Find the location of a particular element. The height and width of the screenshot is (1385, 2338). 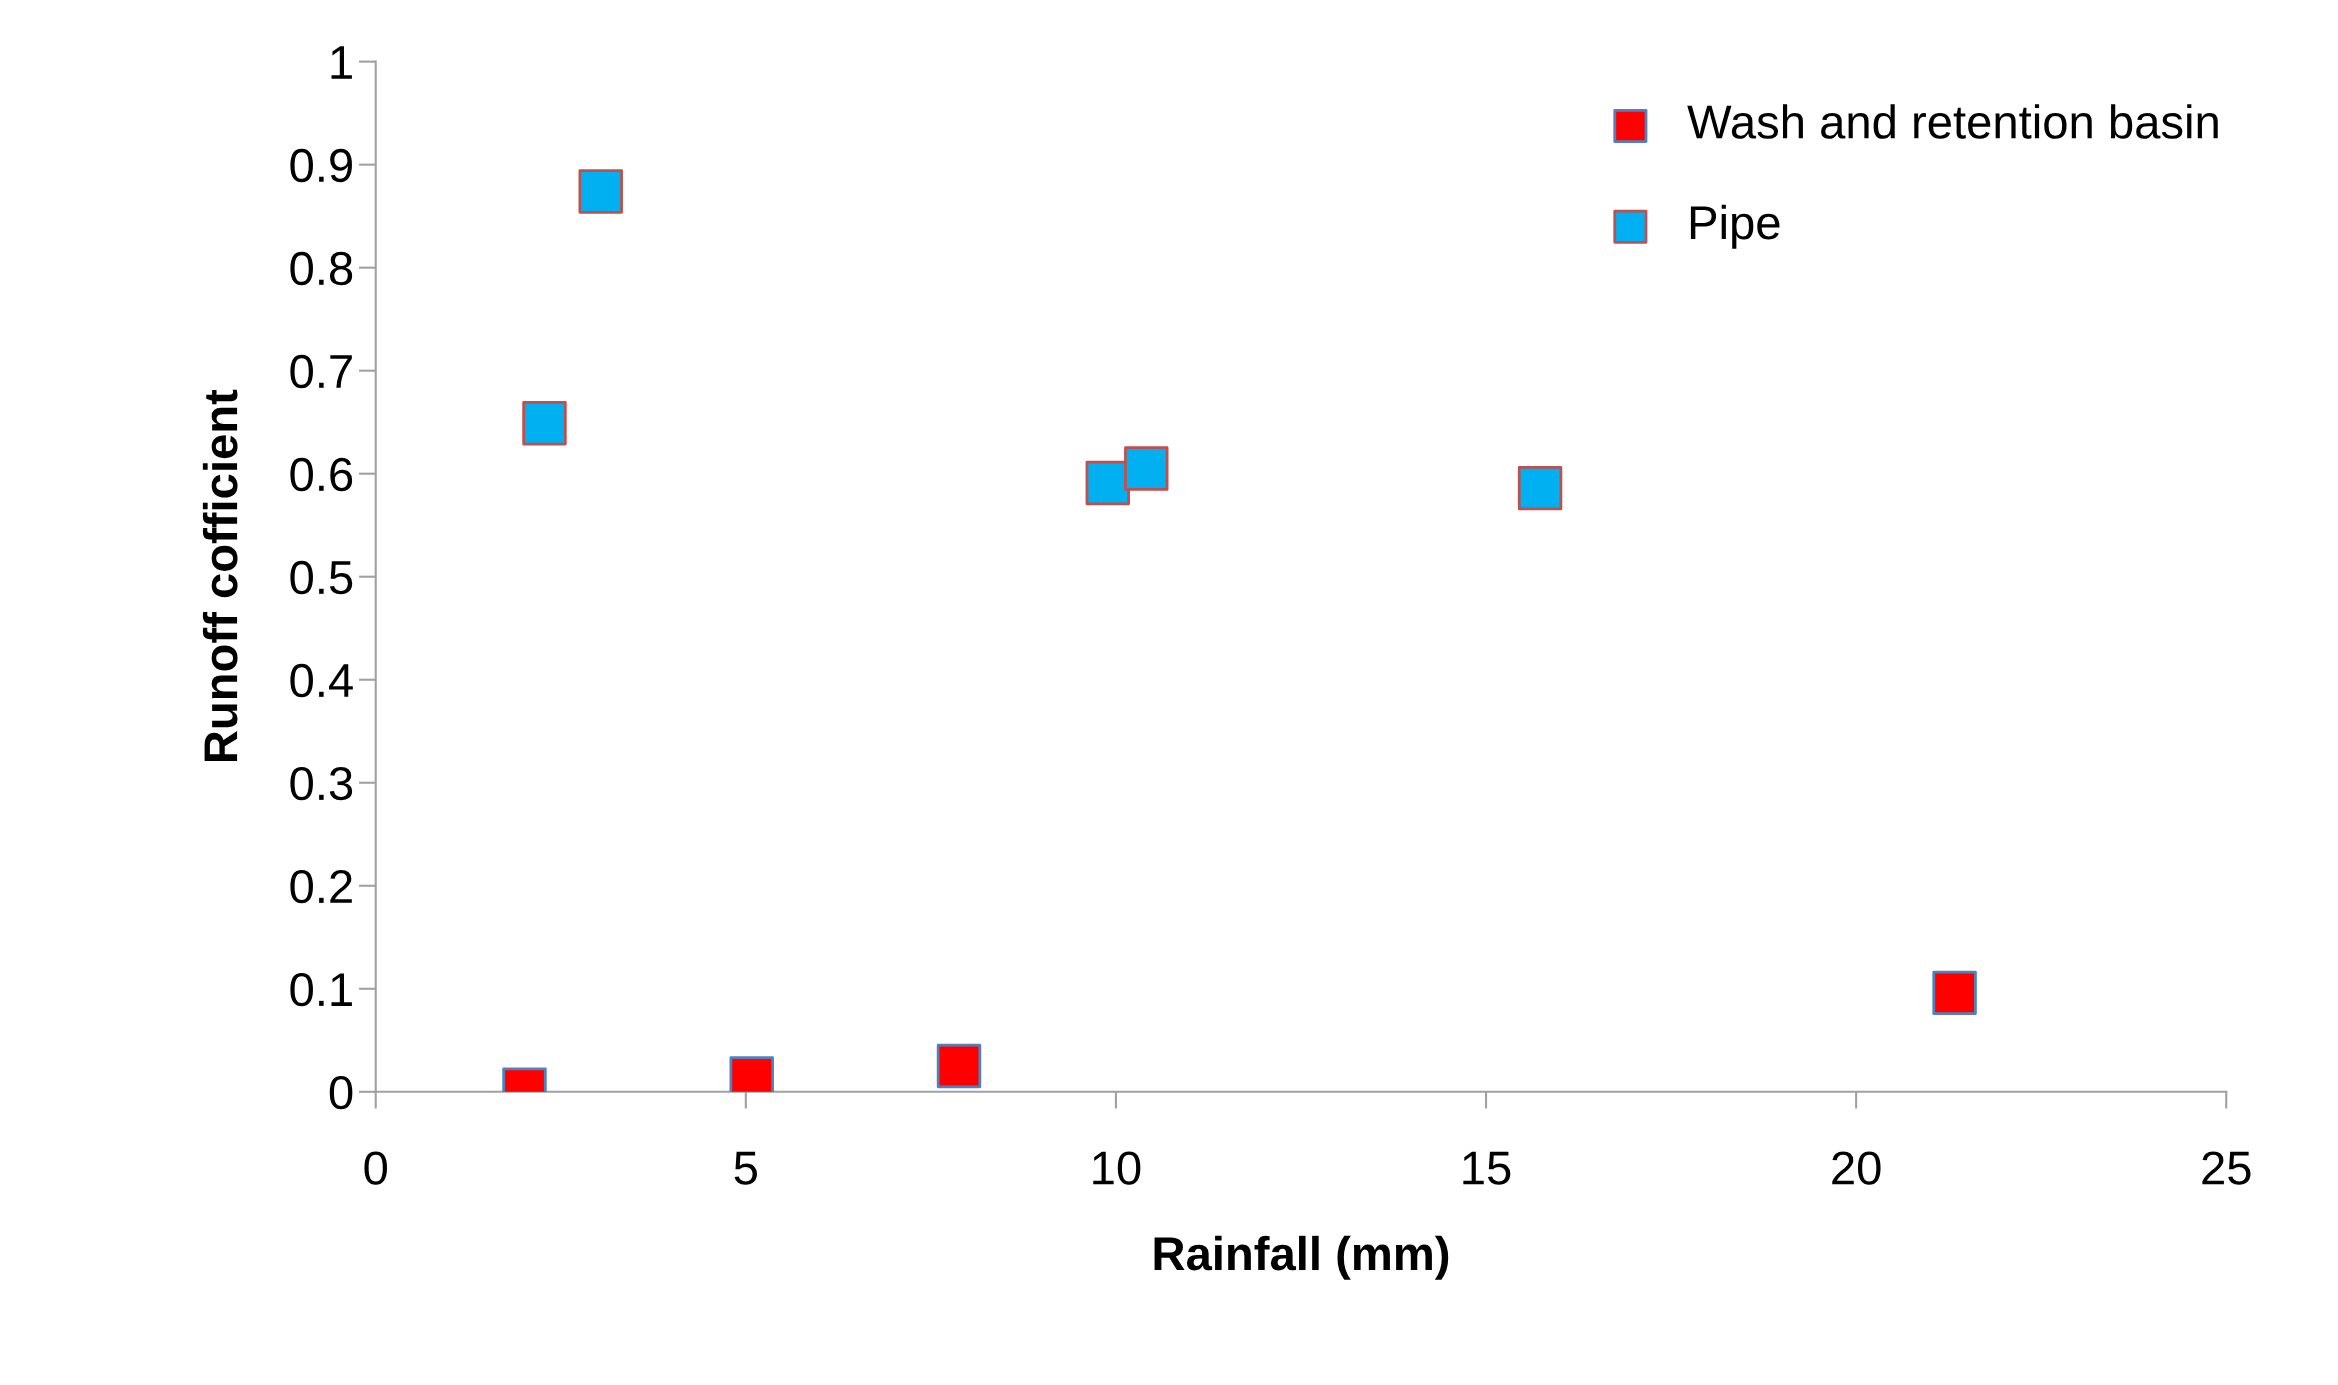

y-tick-label: 0.6 is located at coordinates (321, 474).